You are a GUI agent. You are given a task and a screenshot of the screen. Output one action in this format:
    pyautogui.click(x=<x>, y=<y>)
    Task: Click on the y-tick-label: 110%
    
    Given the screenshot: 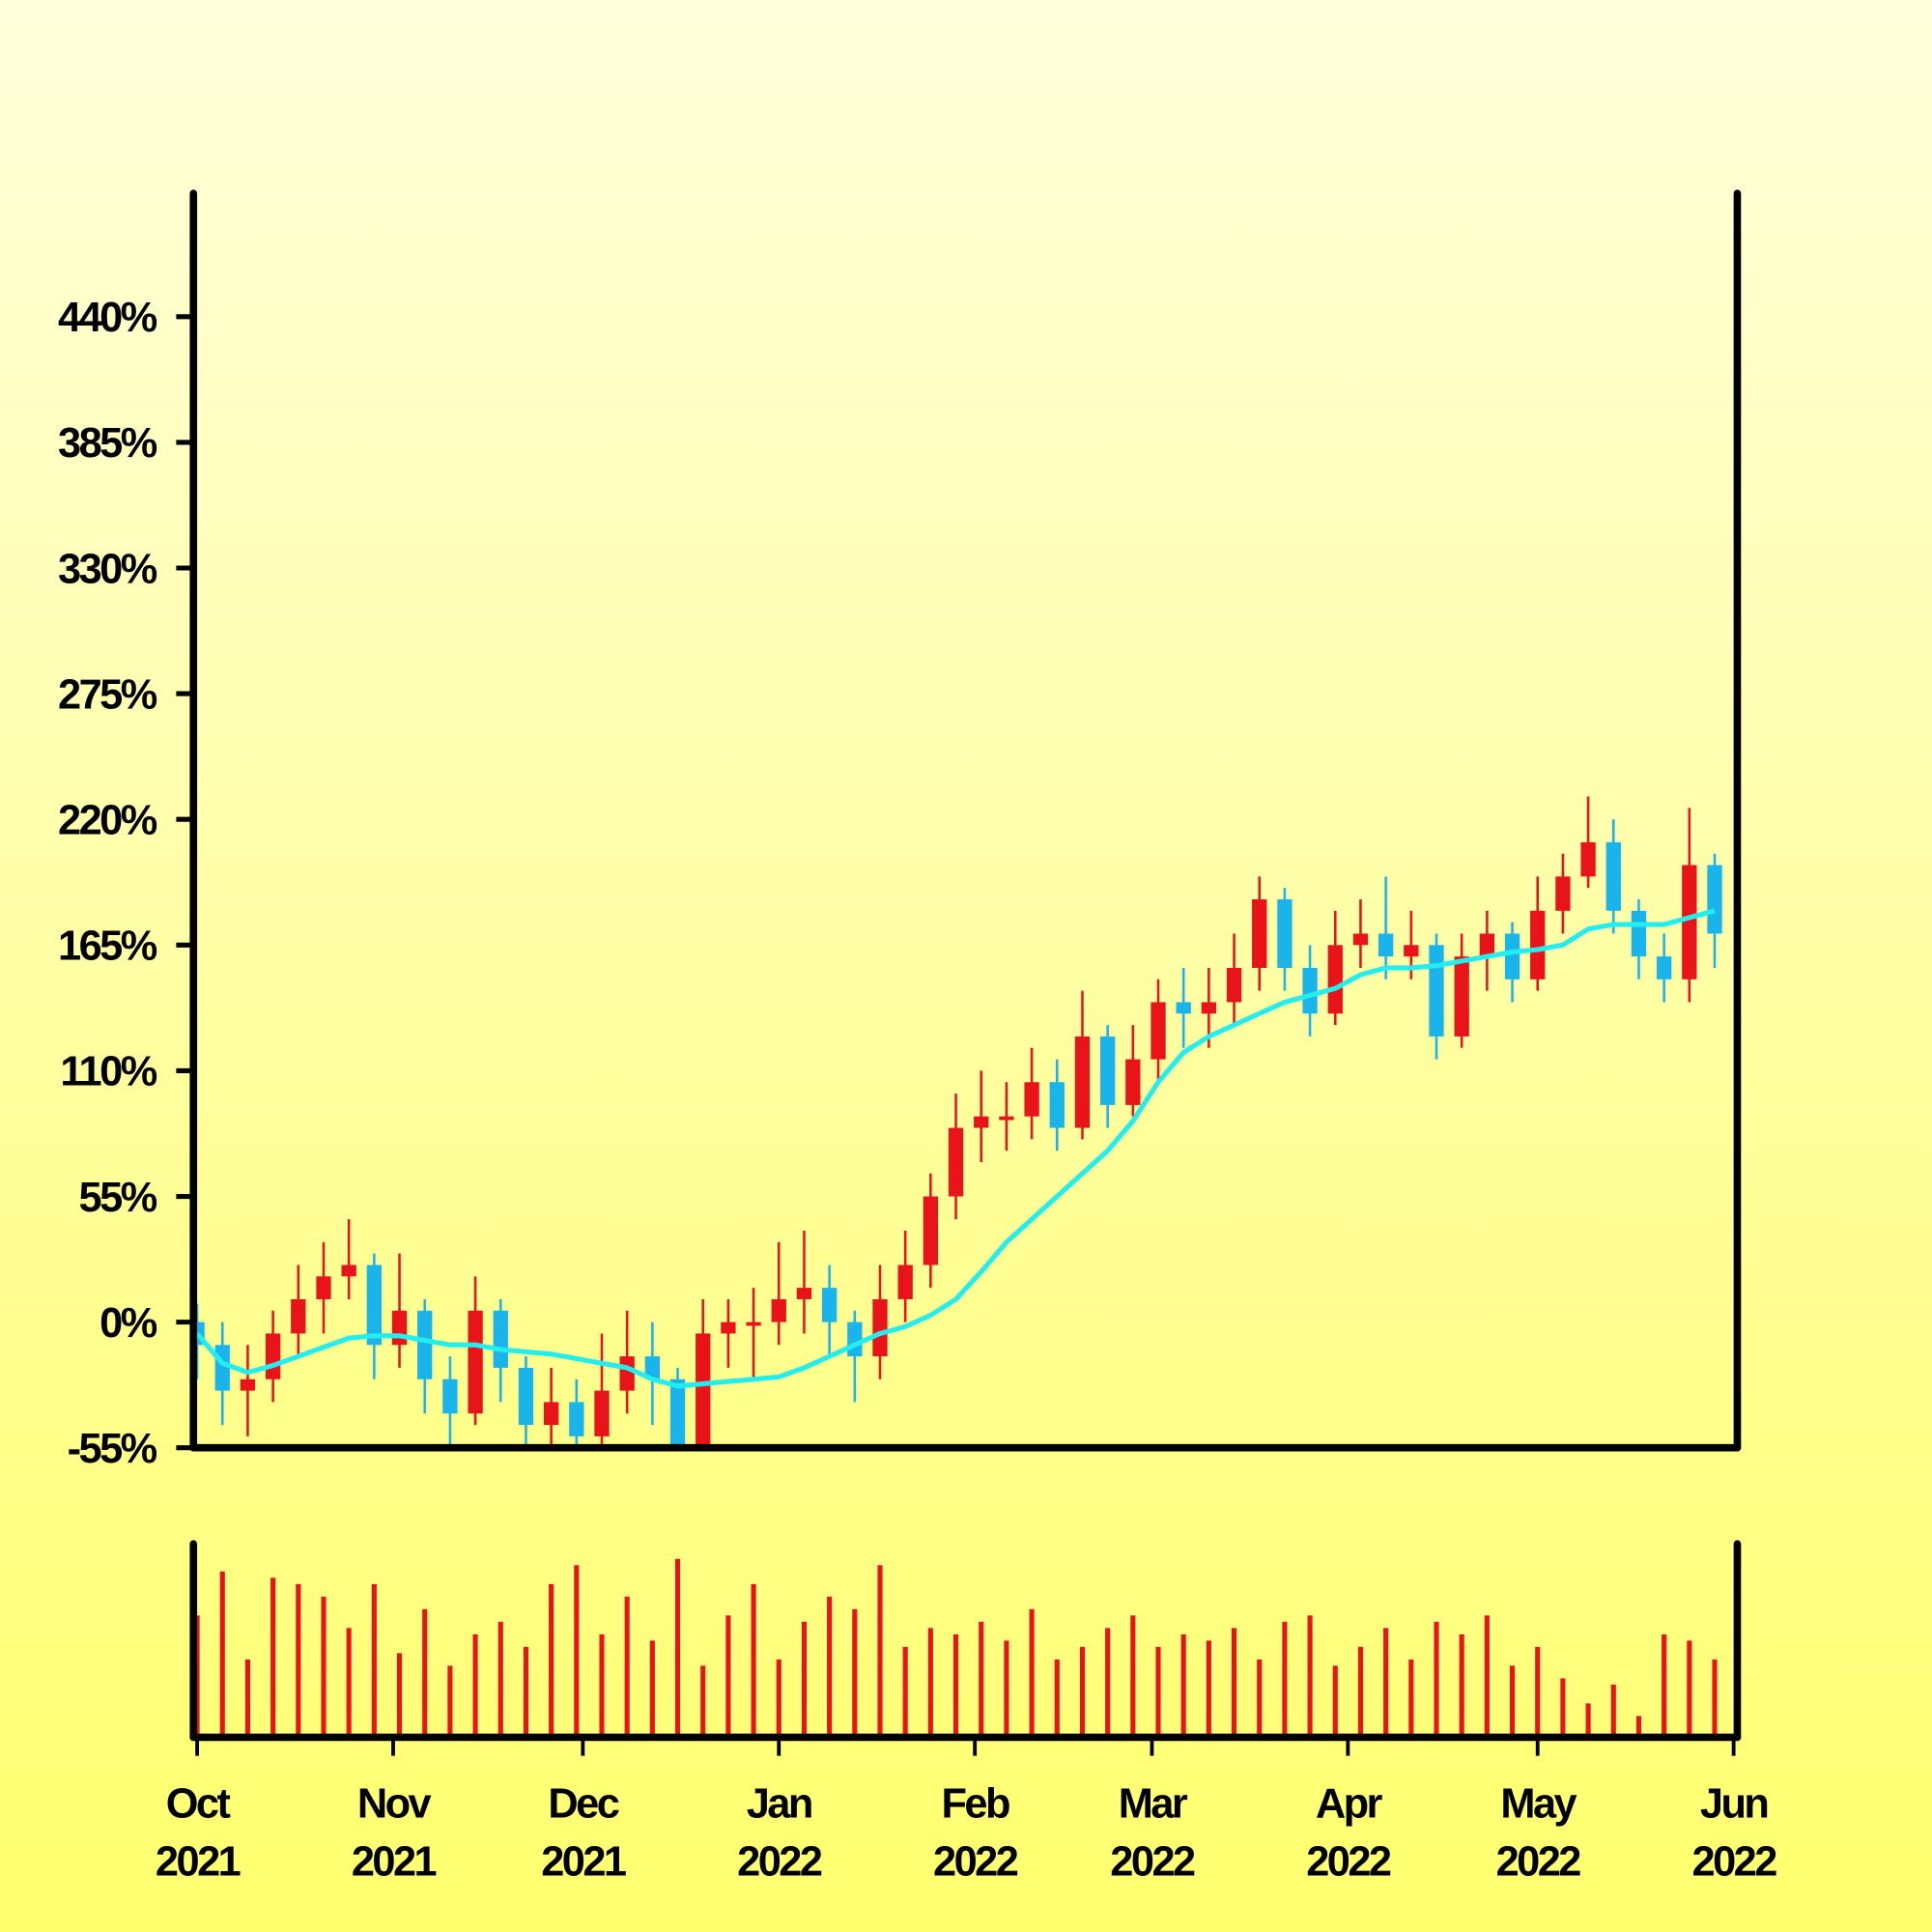 What is the action you would take?
    pyautogui.click(x=108, y=1072)
    